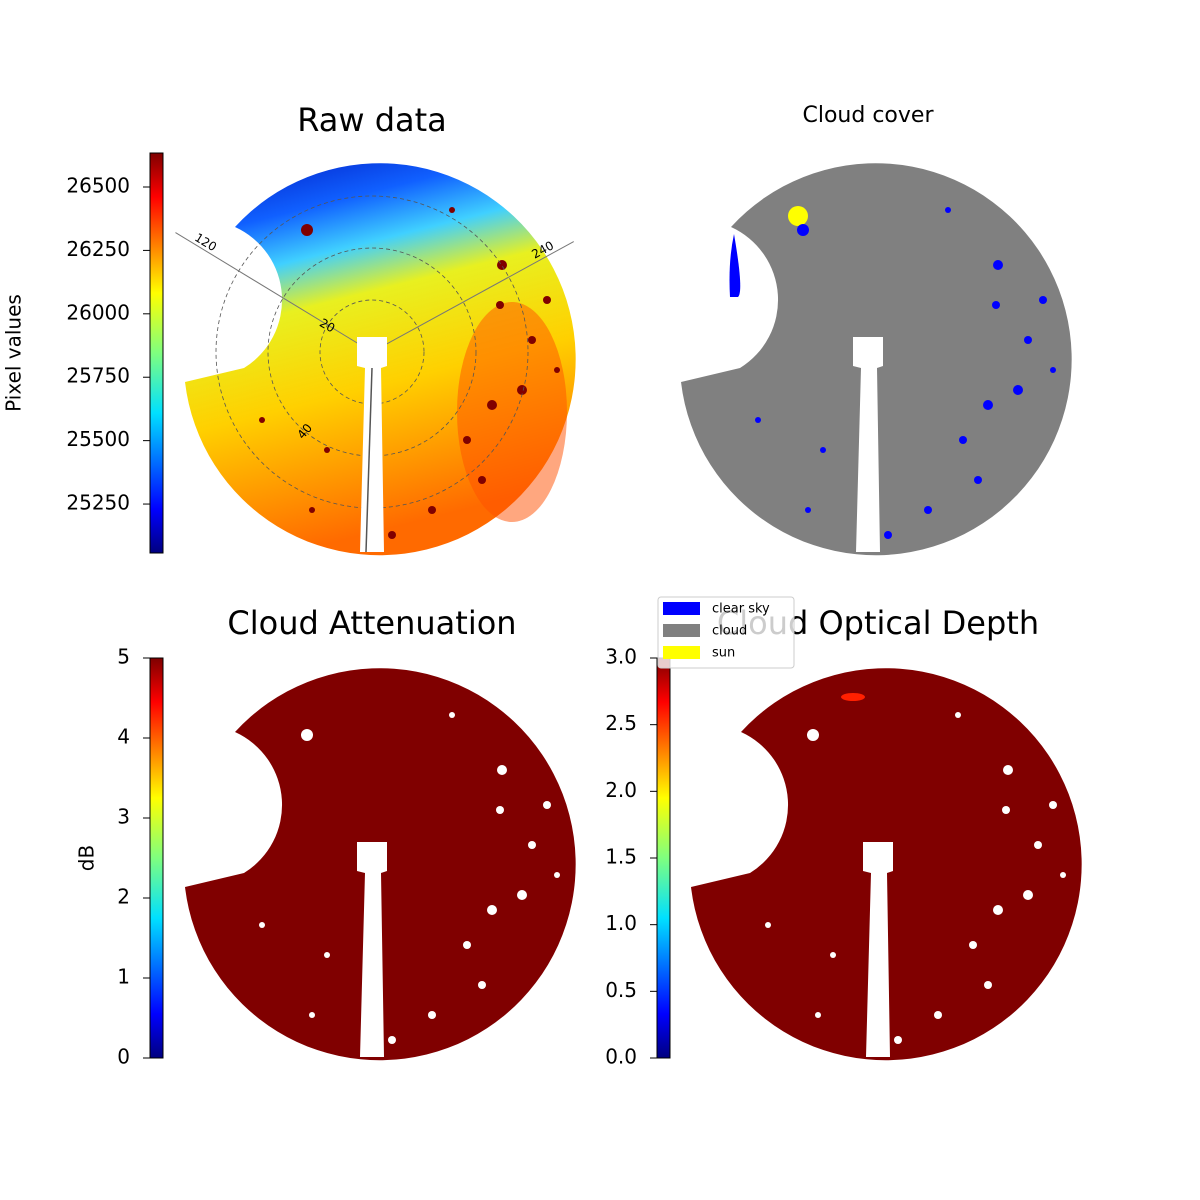 This screenshot has width=1200, height=1200. Describe the element at coordinates (123, 977) in the screenshot. I see `colorbar-tick-label: 1` at that location.